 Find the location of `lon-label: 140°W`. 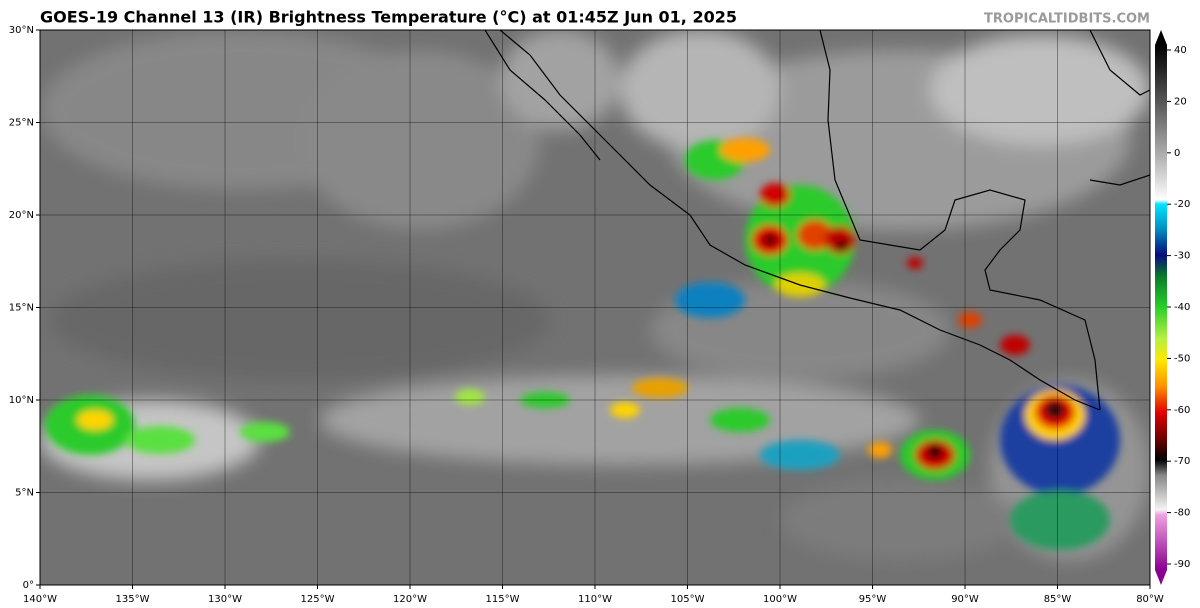

lon-label: 140°W is located at coordinates (40, 599).